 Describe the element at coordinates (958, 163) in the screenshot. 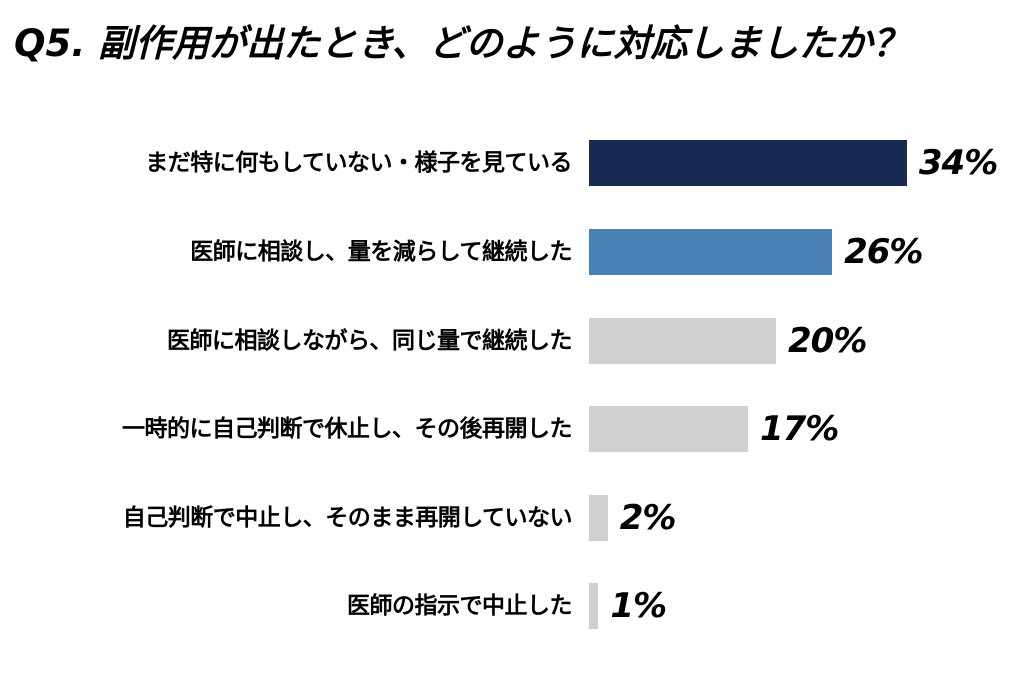

I see `value-label: 34%` at that location.